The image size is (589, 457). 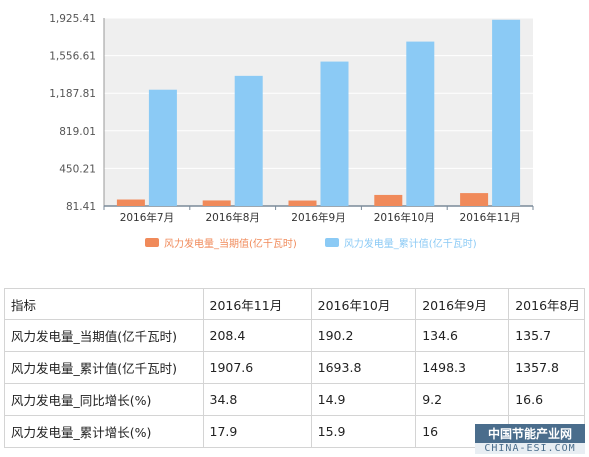 I want to click on watermark-title: 中国节能产业网, so click(x=530, y=433).